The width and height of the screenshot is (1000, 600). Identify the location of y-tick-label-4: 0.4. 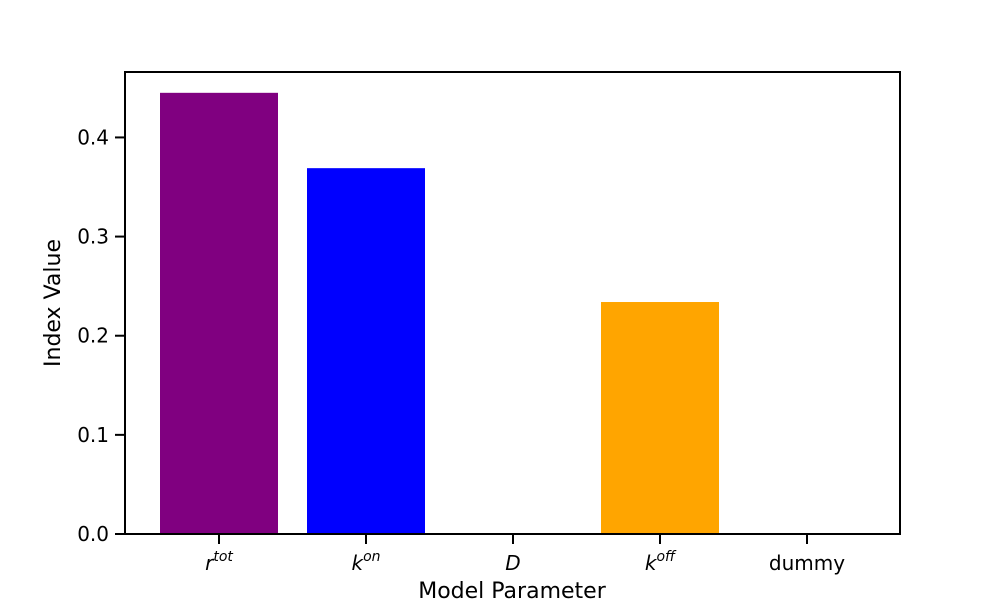
(93, 137).